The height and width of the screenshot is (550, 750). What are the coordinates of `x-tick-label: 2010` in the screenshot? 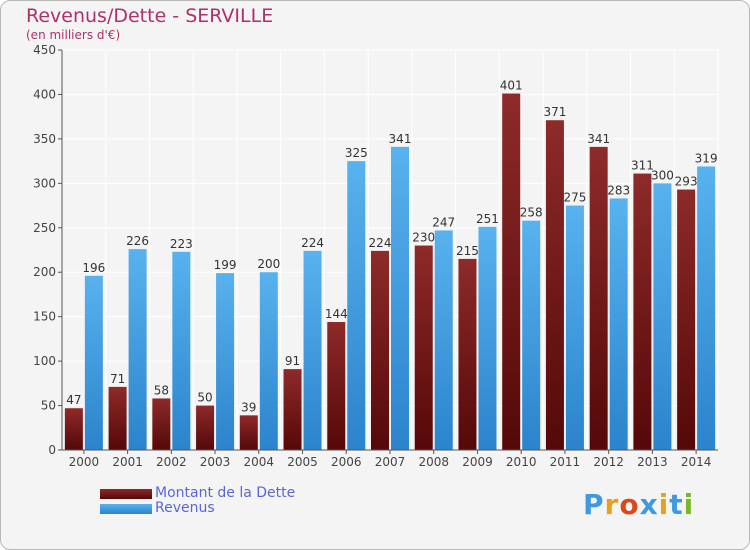 It's located at (521, 462).